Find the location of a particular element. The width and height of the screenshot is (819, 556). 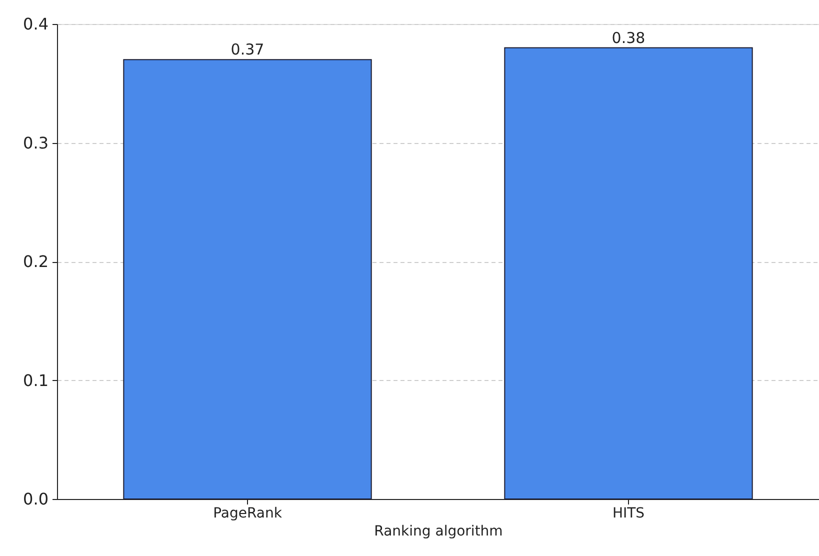

data-label: 0.37 is located at coordinates (247, 49).